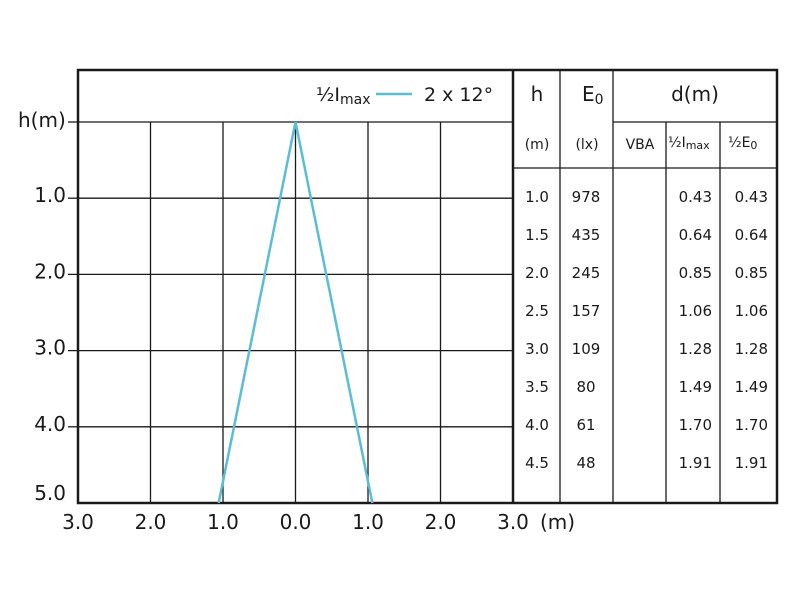 This screenshot has height=600, width=800. Describe the element at coordinates (50, 195) in the screenshot. I see `y-tick-label-0: 1.0` at that location.